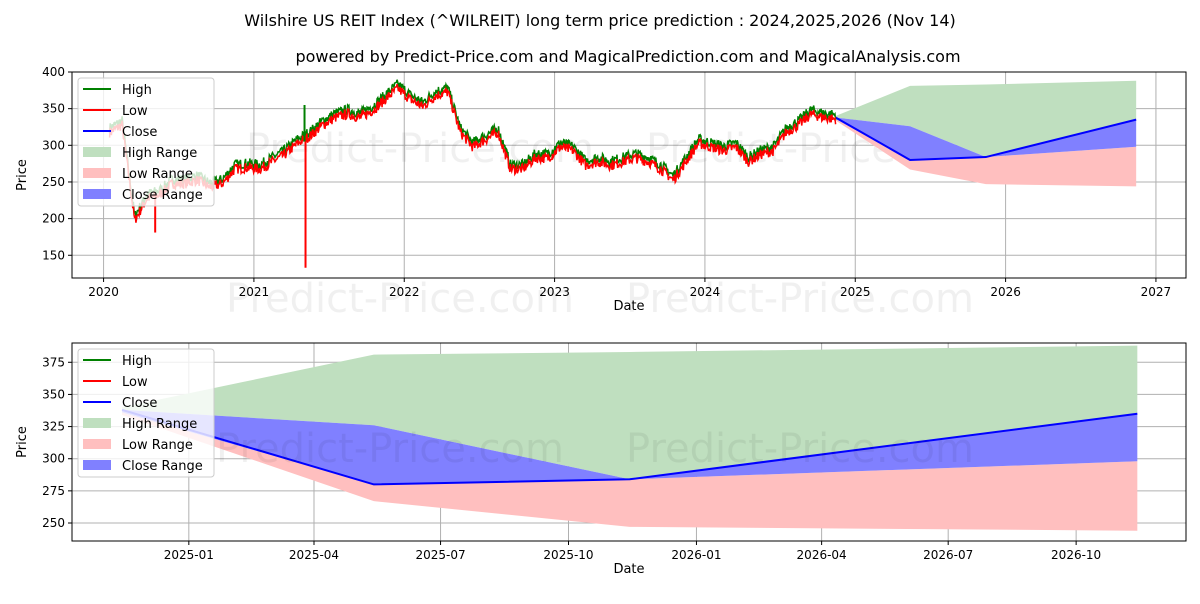 Image resolution: width=1200 pixels, height=604 pixels. I want to click on x-tick-label: 2025-10, so click(568, 555).